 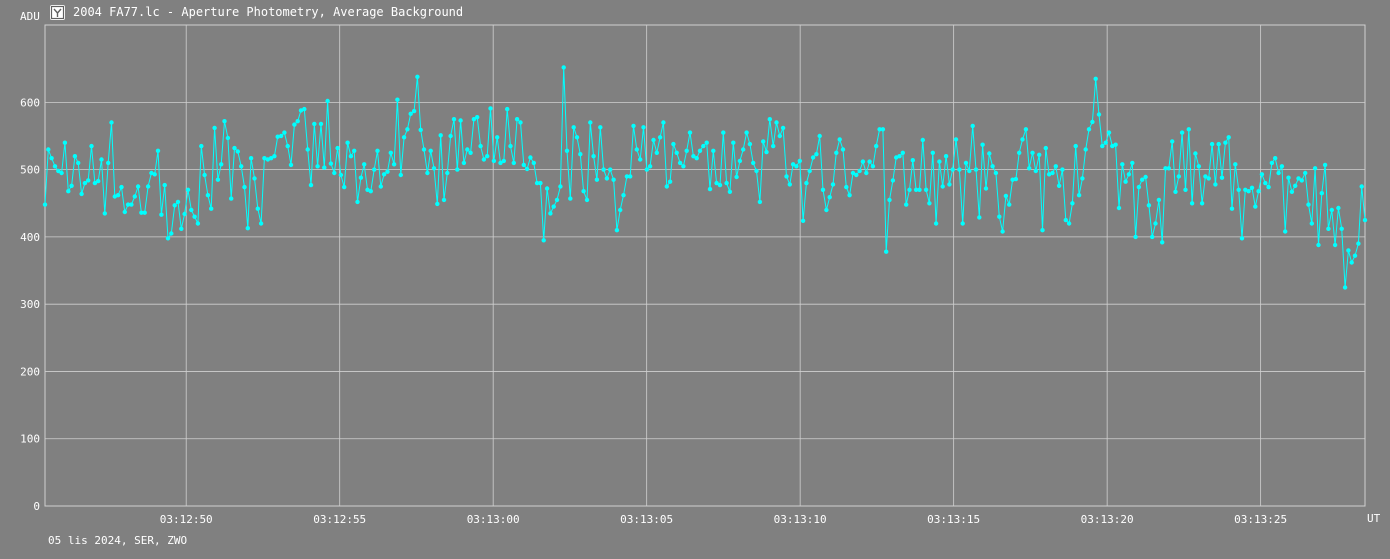 What do you see at coordinates (1107, 519) in the screenshot?
I see `x-tick-label: 03:13:20` at bounding box center [1107, 519].